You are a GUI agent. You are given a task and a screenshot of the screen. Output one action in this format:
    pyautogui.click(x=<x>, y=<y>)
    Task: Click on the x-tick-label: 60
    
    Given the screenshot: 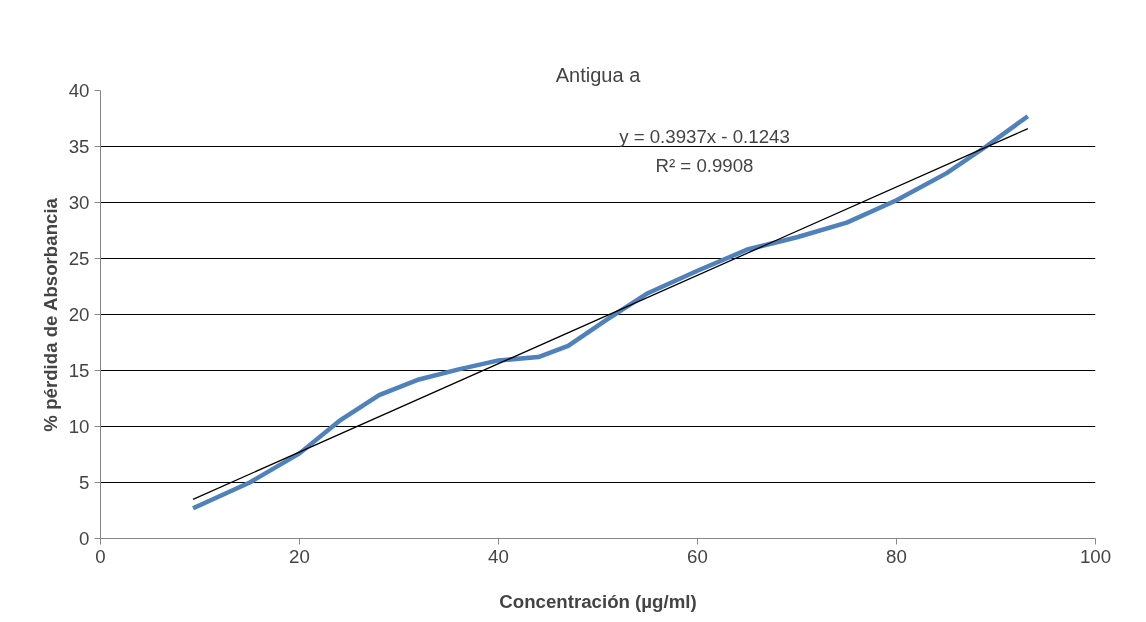 What is the action you would take?
    pyautogui.click(x=697, y=556)
    